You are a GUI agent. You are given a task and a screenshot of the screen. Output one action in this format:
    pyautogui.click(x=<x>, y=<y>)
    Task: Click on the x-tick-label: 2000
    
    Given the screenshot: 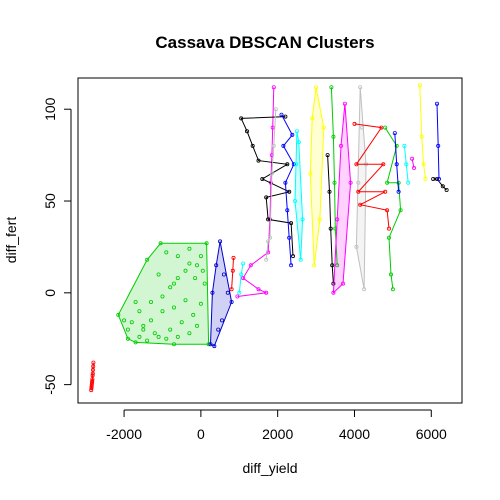 What is the action you would take?
    pyautogui.click(x=277, y=434)
    